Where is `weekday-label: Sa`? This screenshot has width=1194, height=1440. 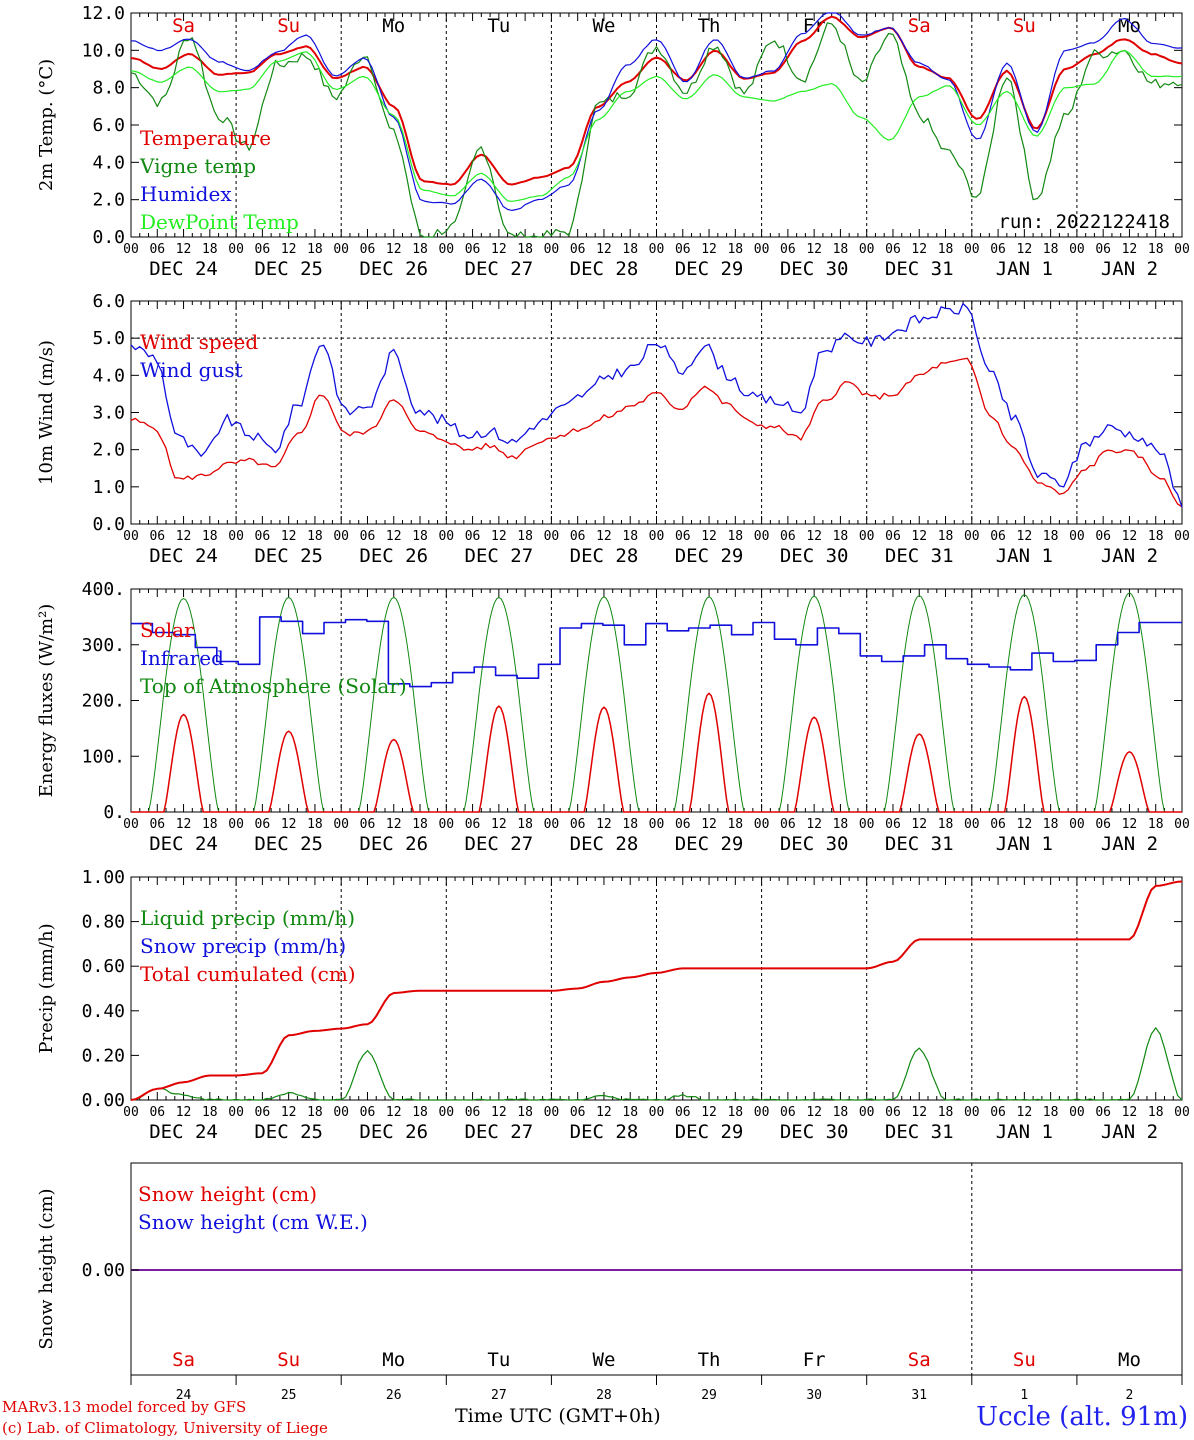
weekday-label: Sa is located at coordinates (183, 26).